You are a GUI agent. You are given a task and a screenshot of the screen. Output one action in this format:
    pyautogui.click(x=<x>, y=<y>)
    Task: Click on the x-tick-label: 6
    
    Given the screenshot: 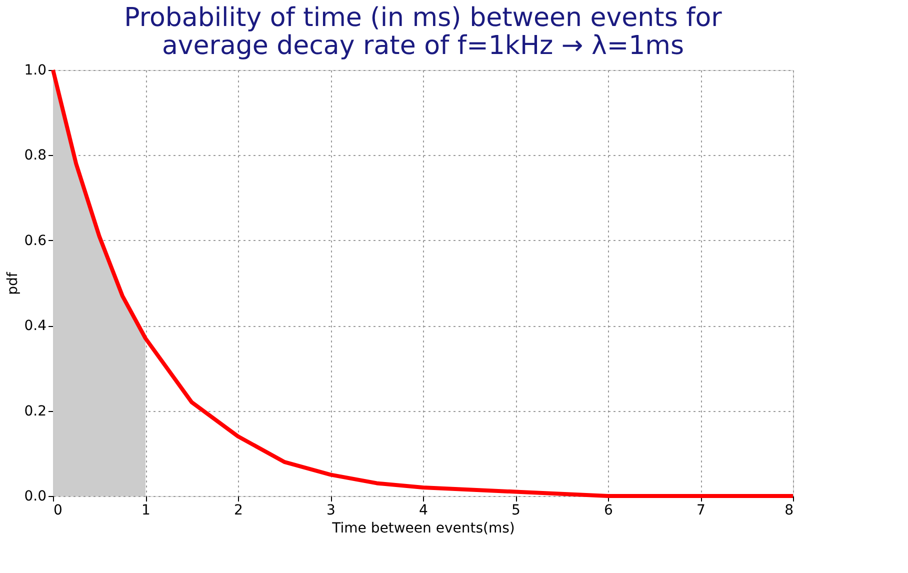 What is the action you would take?
    pyautogui.click(x=609, y=510)
    